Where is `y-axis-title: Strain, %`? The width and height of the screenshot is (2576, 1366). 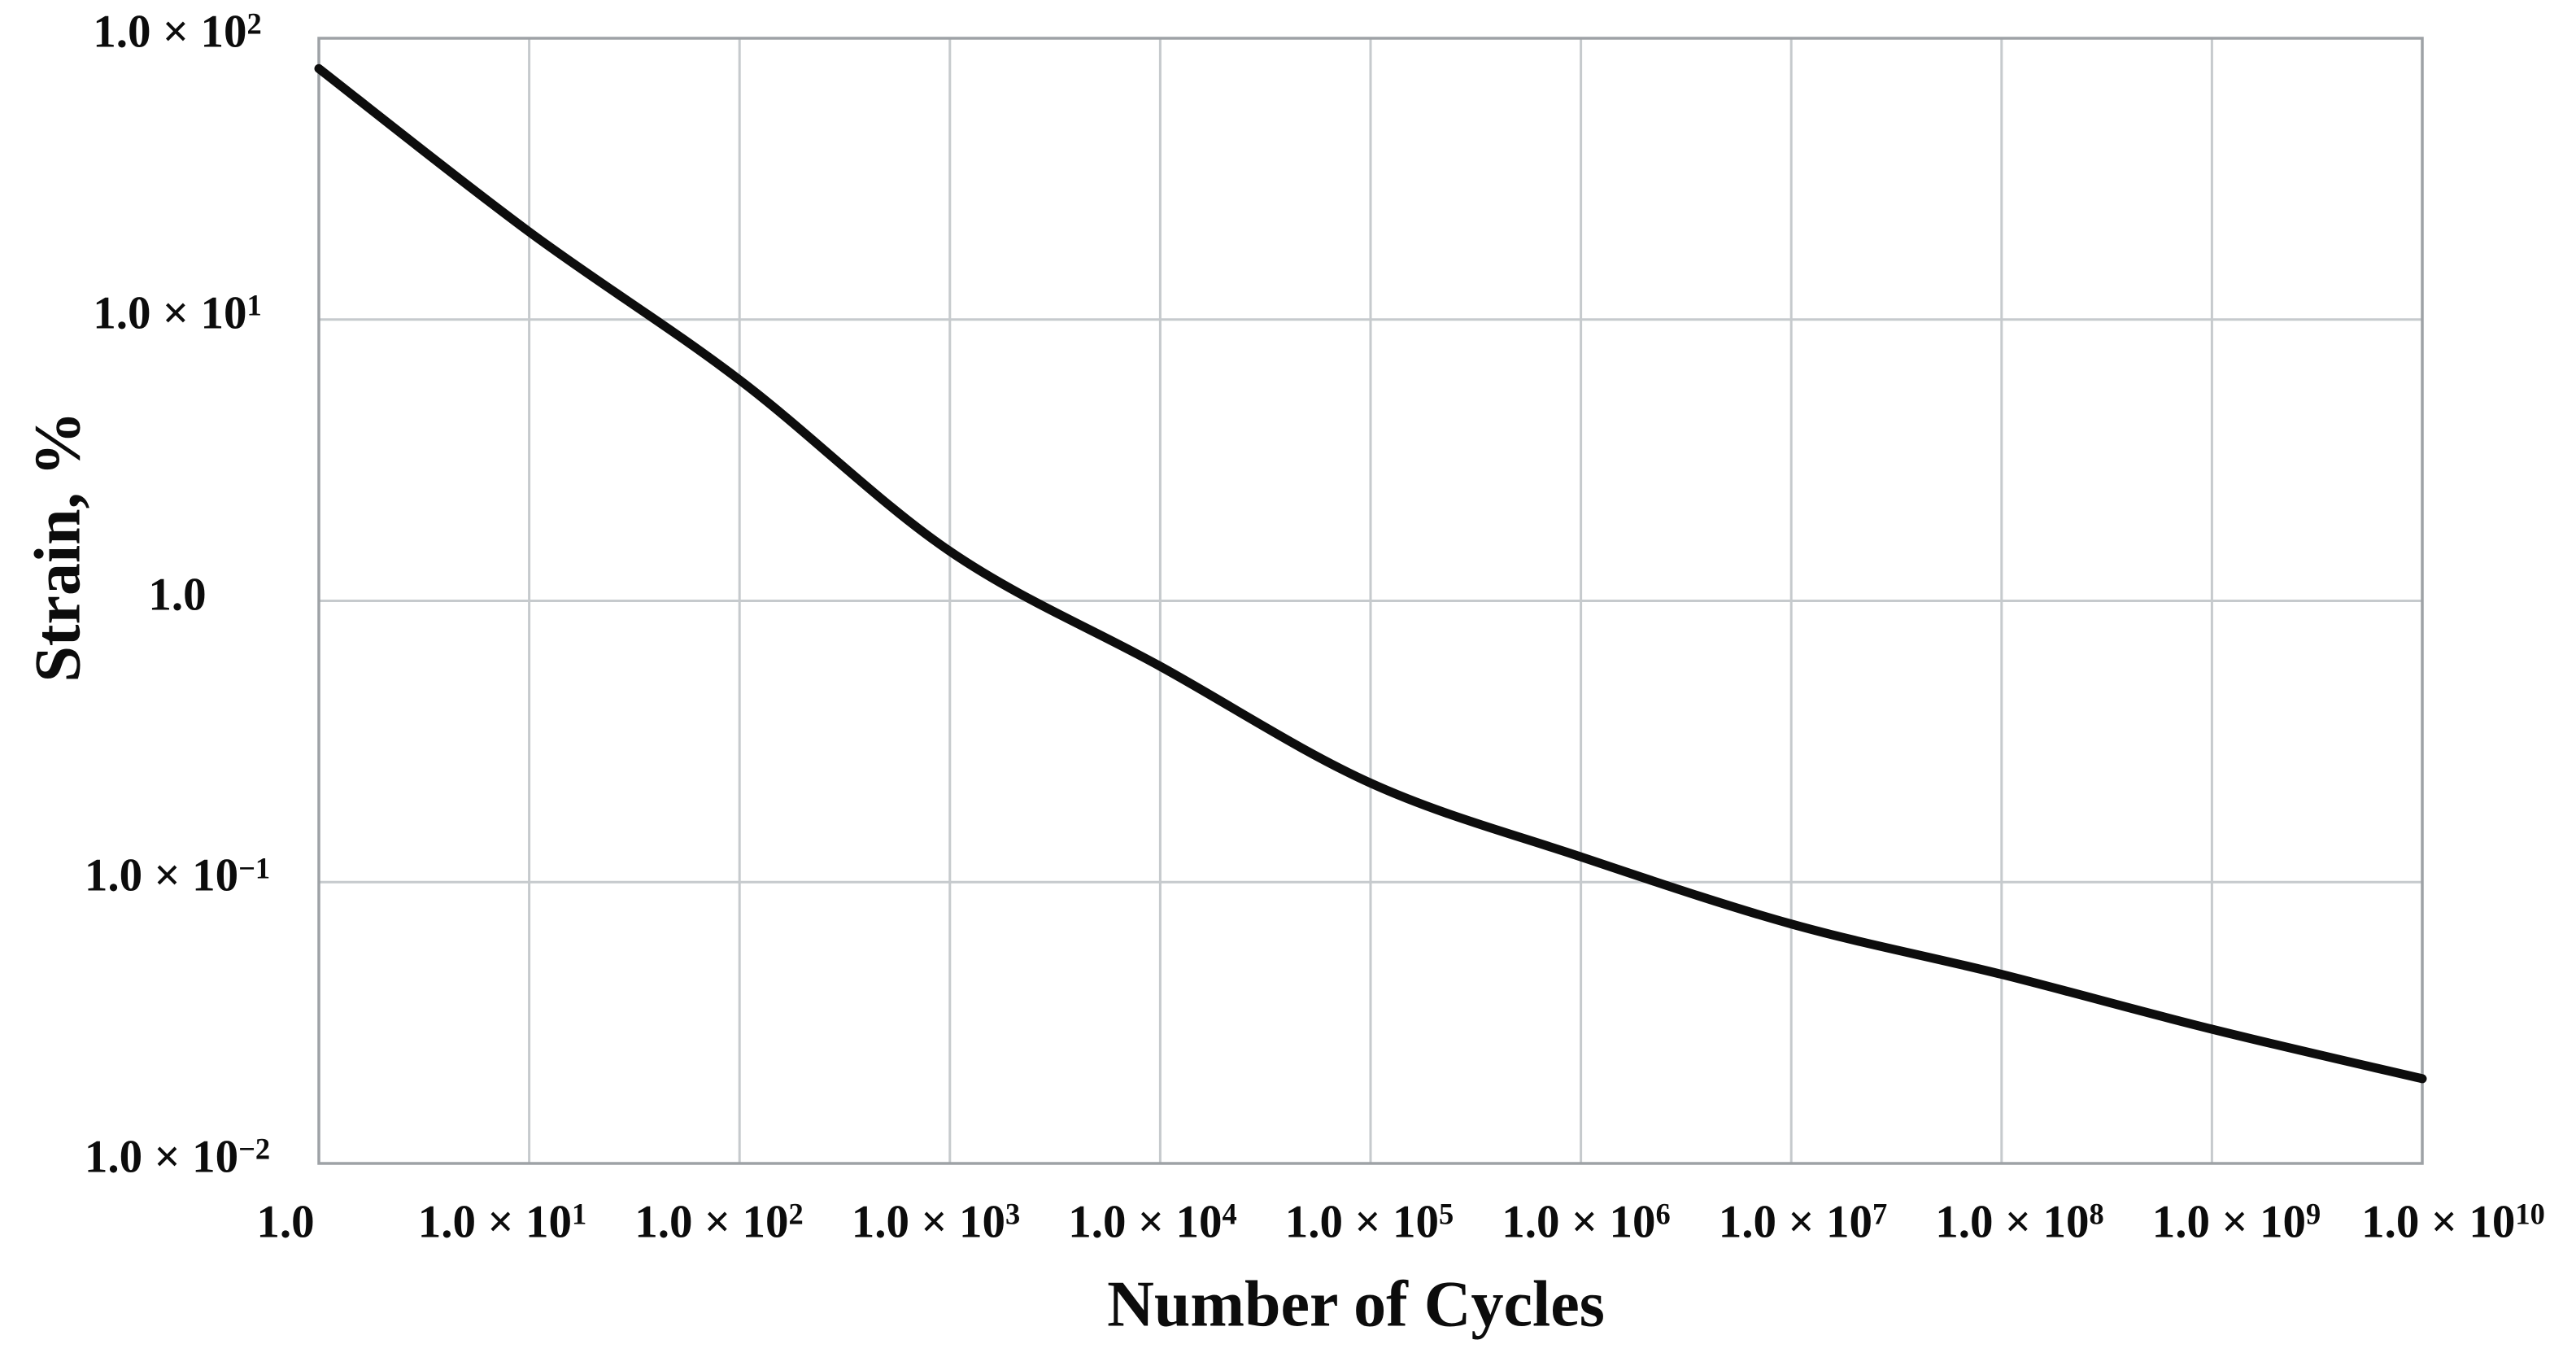
y-axis-title: Strain, % is located at coordinates (58, 547).